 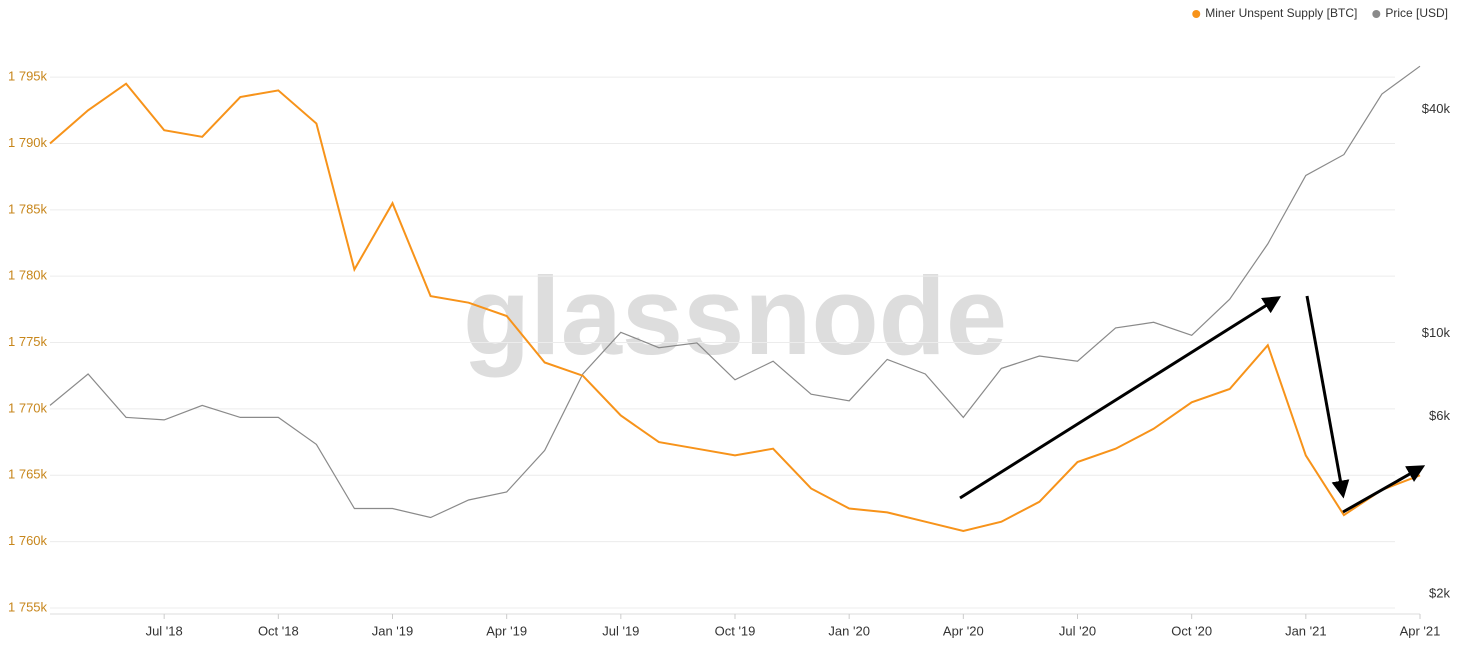 What do you see at coordinates (164, 630) in the screenshot?
I see `x-tick-label: Jul '18` at bounding box center [164, 630].